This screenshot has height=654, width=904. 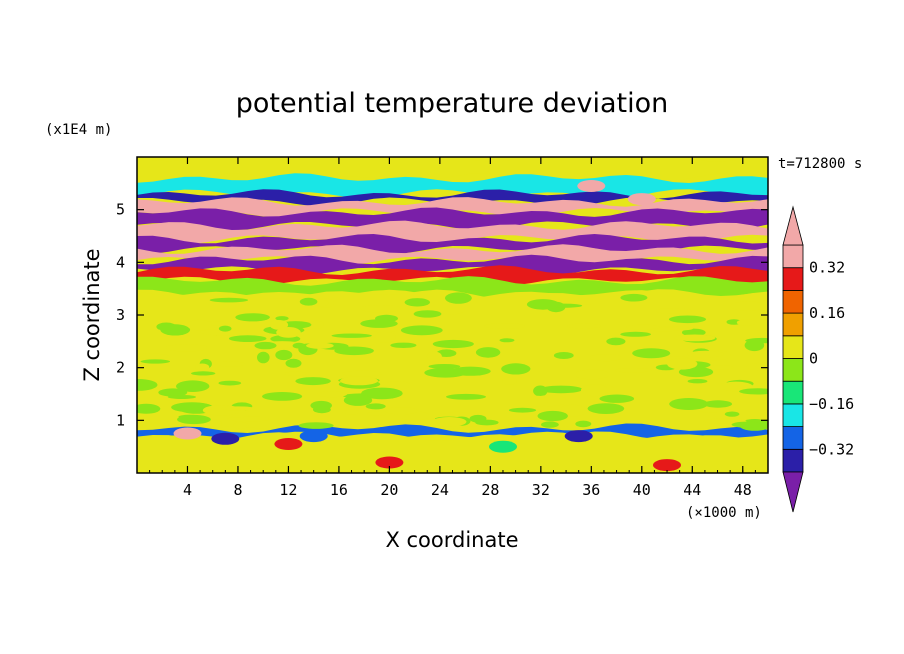 I want to click on colorbar: 0.32 0.16 0 −0.16 −0.32, so click(x=818, y=359).